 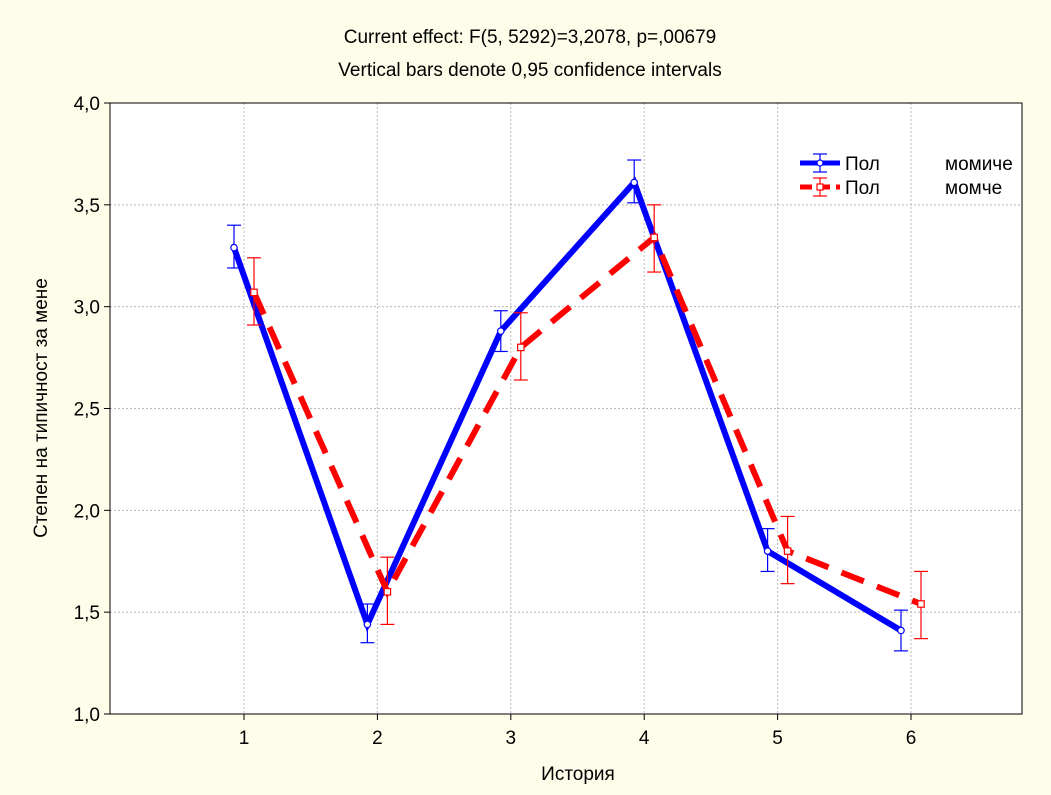 What do you see at coordinates (377, 738) in the screenshot?
I see `x-tick-label: 2` at bounding box center [377, 738].